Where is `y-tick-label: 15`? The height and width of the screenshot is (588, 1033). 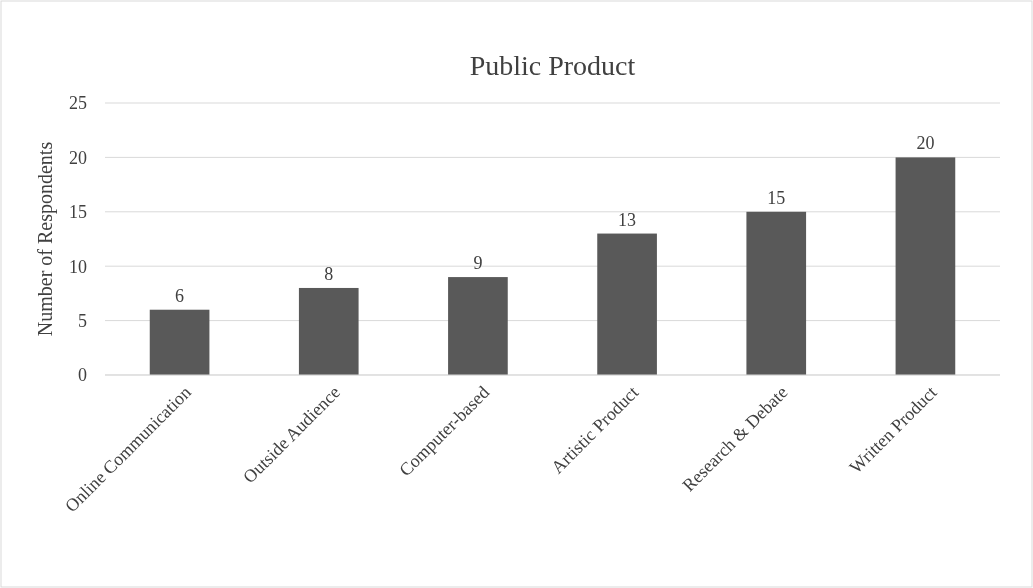
y-tick-label: 15 is located at coordinates (78, 212).